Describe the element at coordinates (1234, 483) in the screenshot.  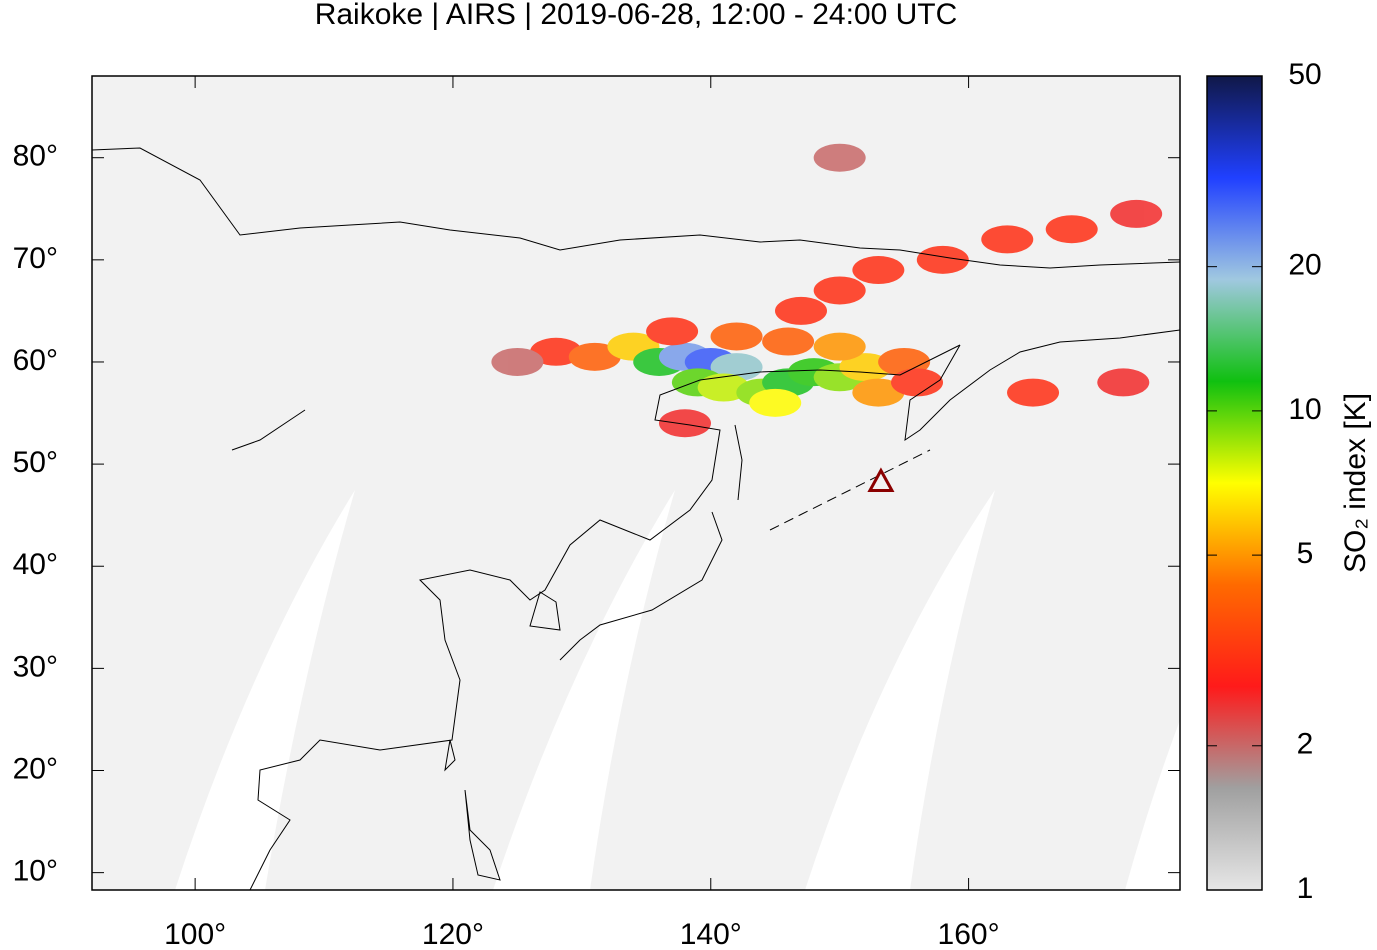
I see `colorbar` at that location.